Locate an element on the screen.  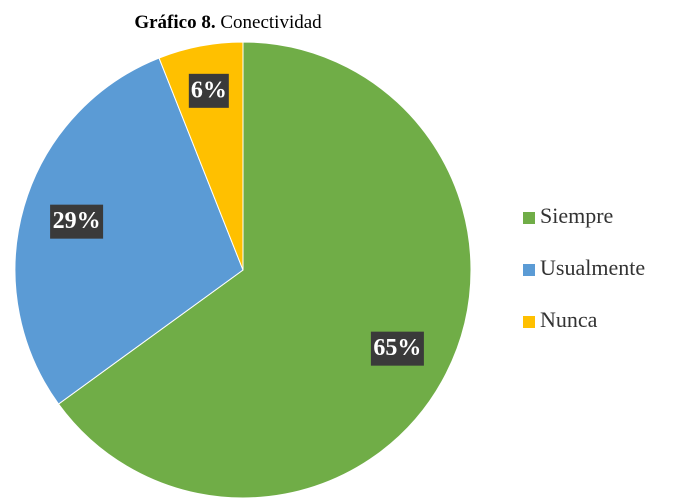
data-label: 29% is located at coordinates (77, 221).